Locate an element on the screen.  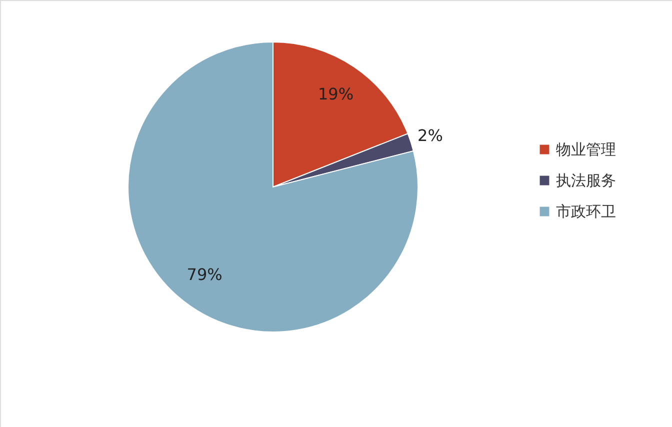
data-label: 2% is located at coordinates (430, 135).